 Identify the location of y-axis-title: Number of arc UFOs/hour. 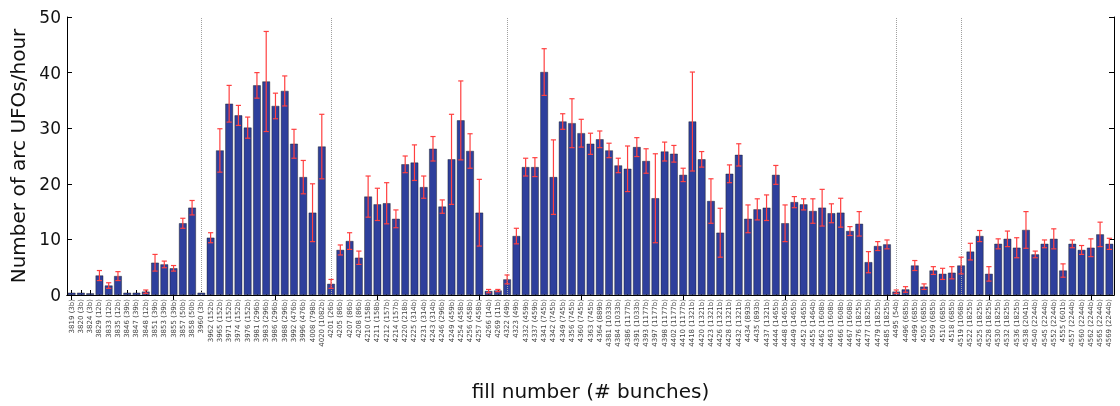
(18, 155).